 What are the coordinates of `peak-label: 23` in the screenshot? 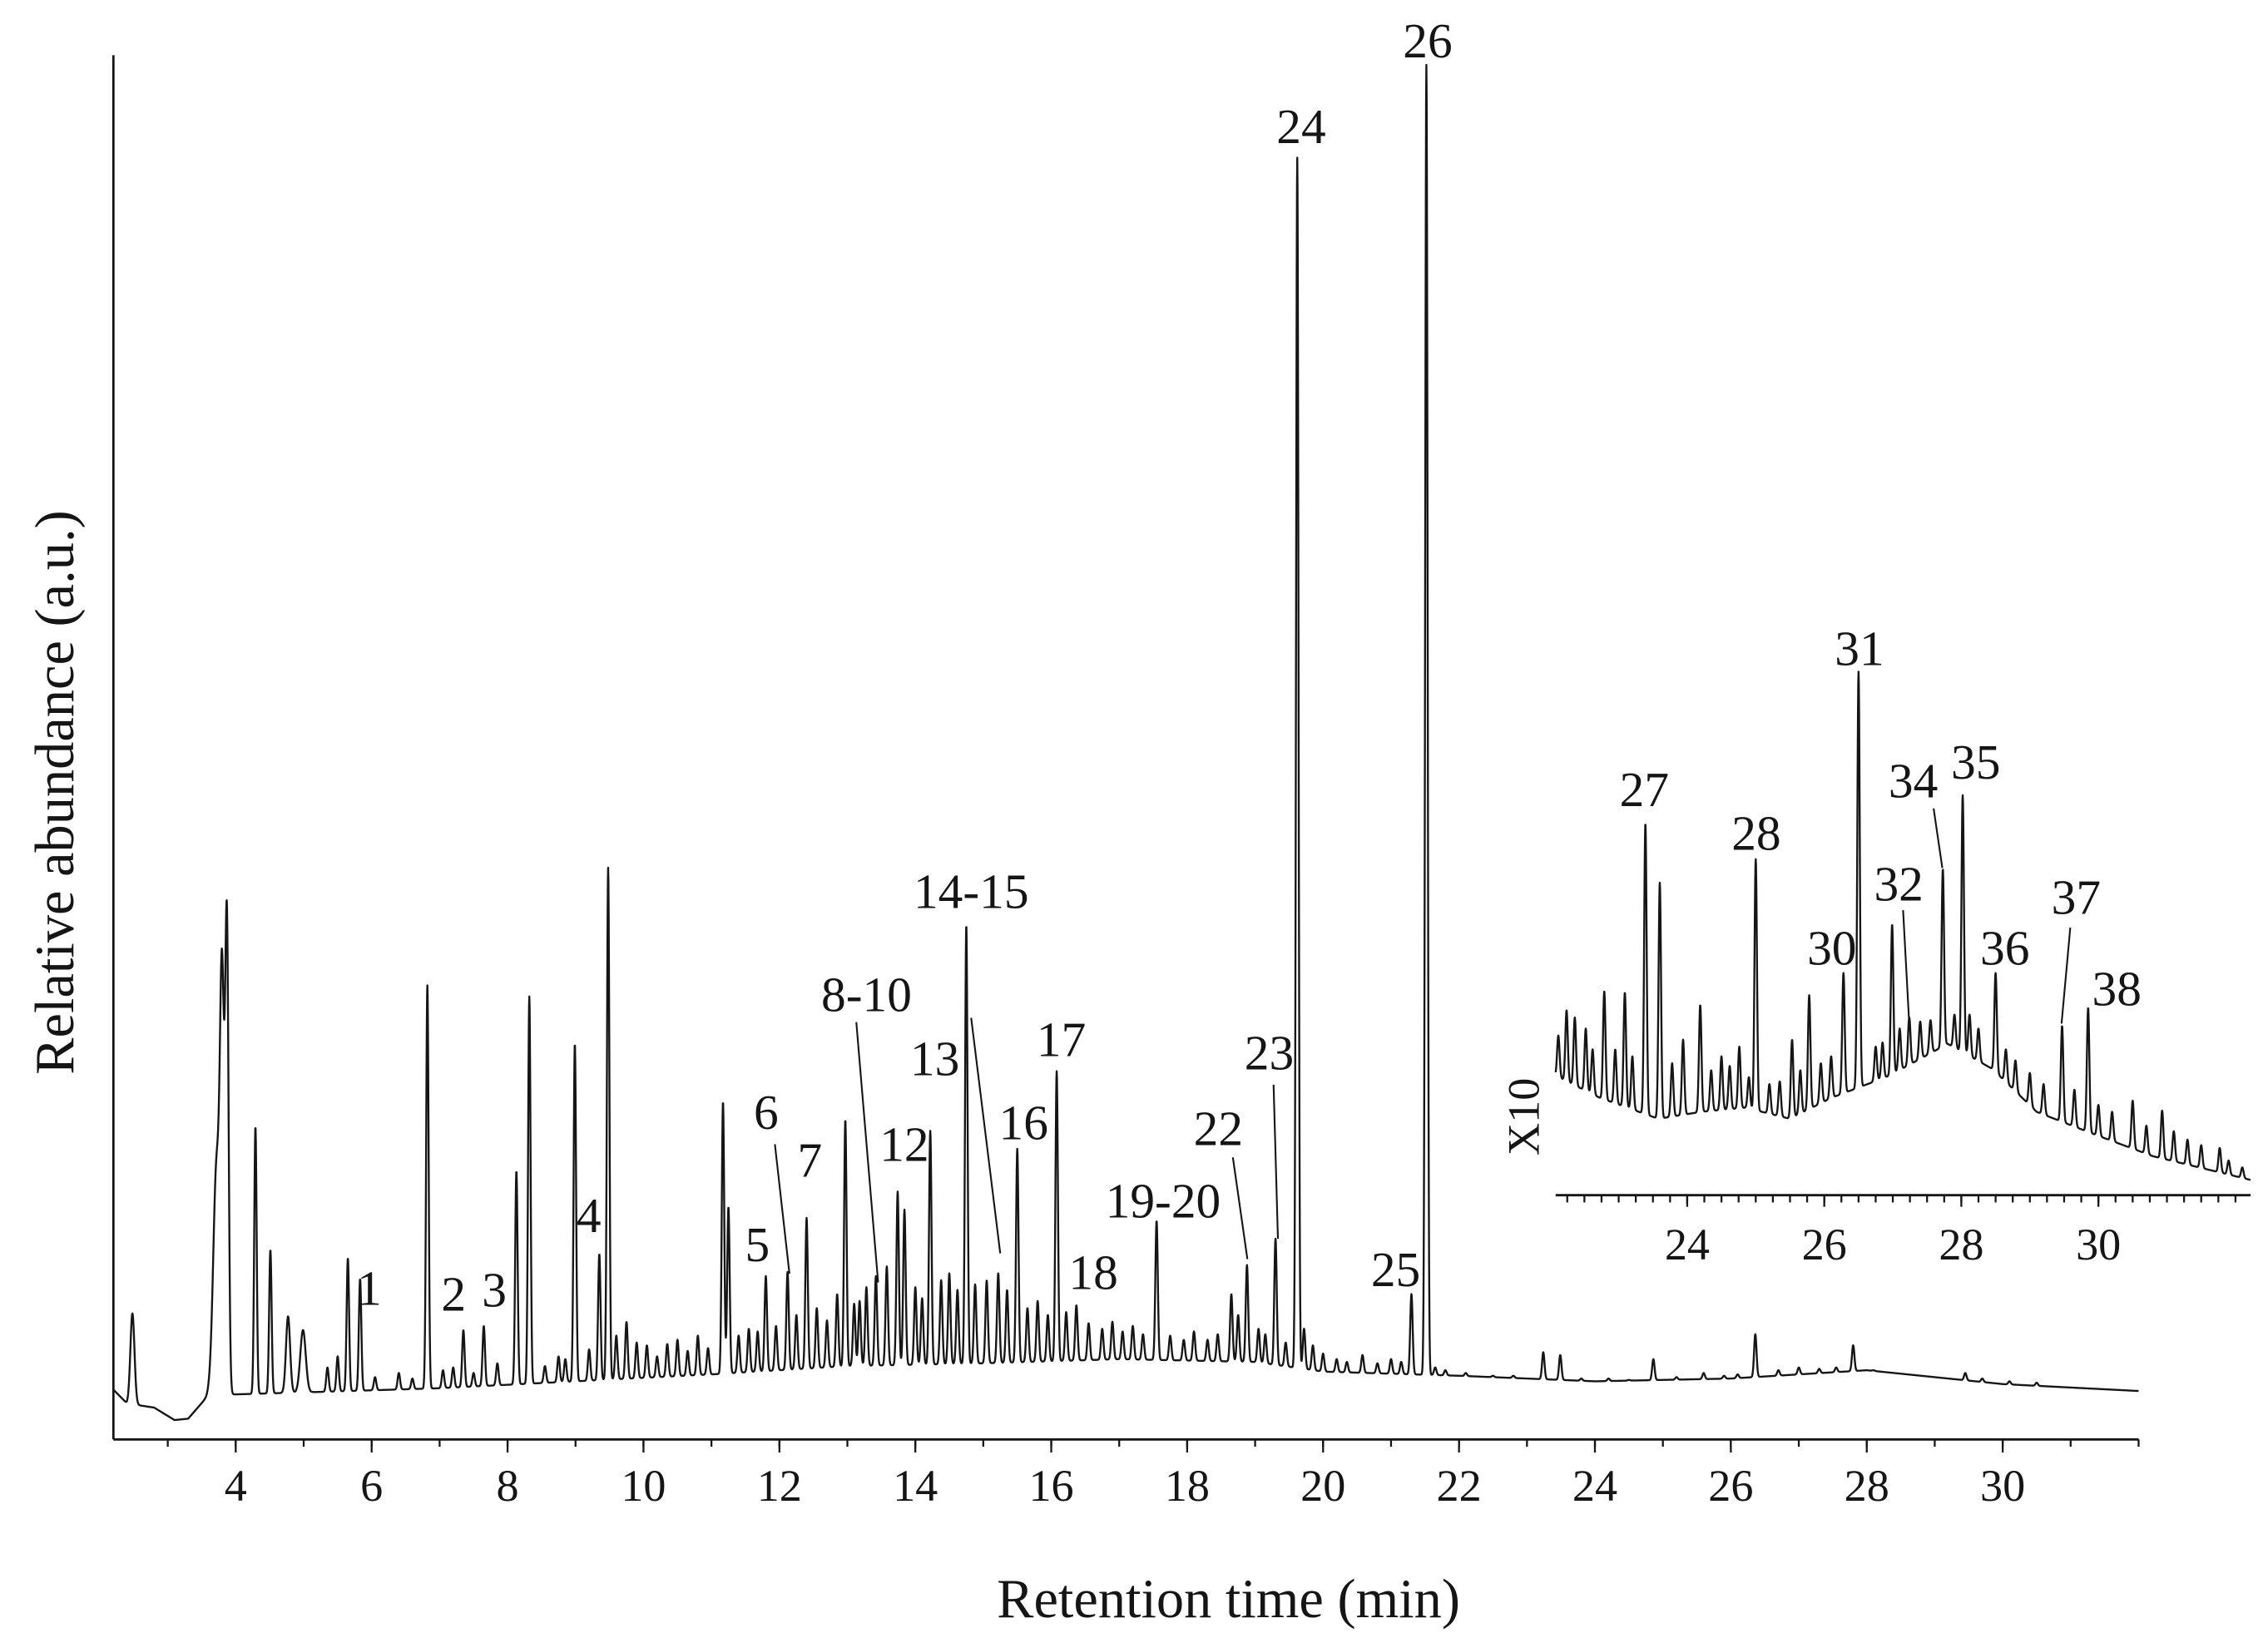 It's located at (1269, 1052).